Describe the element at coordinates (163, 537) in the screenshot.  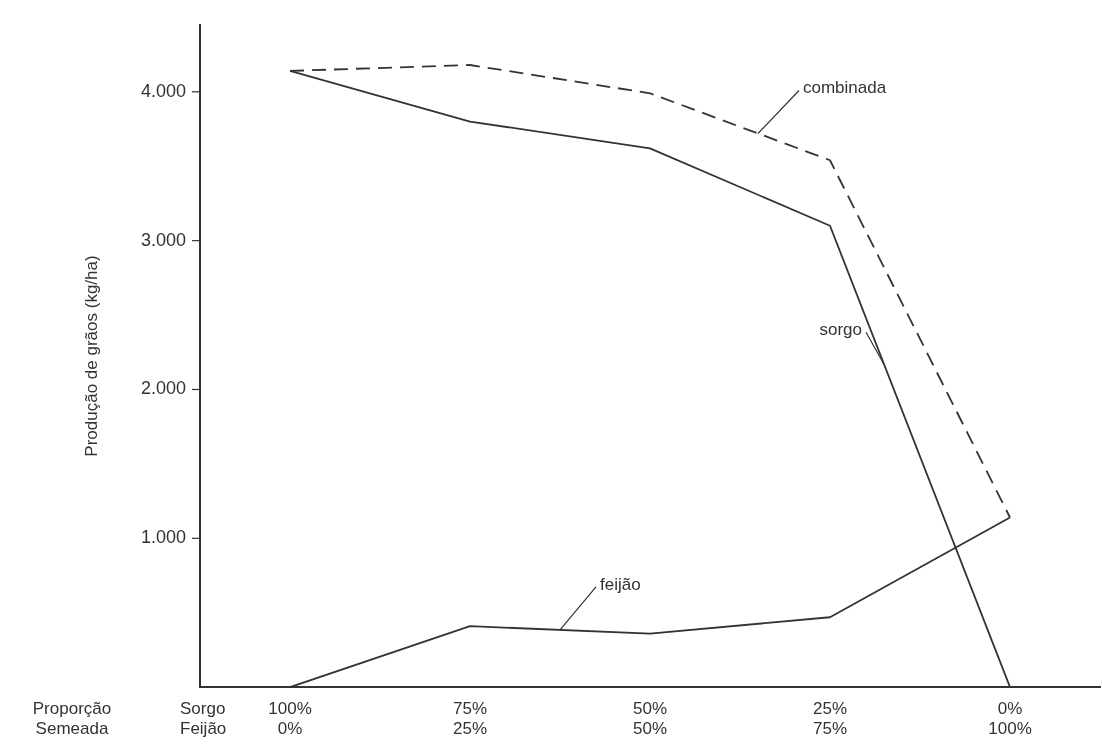
I see `y-tick-label: 1.000` at that location.